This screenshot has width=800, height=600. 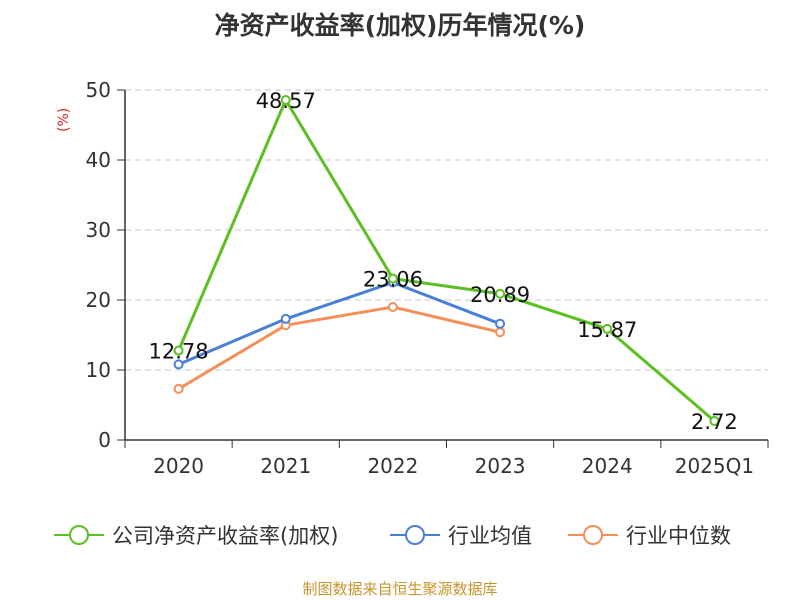 I want to click on legend-label: 公司净资产收益率(加权), so click(x=225, y=536).